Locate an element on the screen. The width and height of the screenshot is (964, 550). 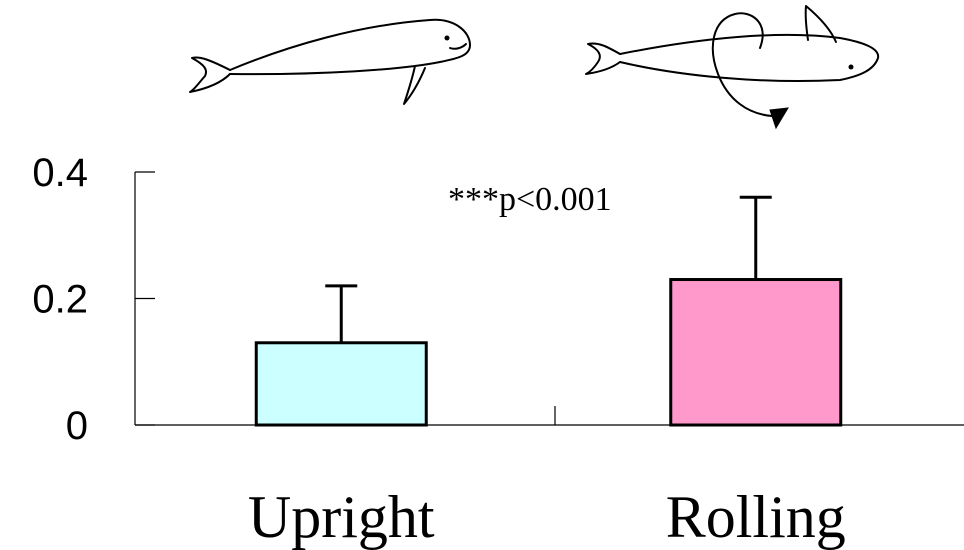
significance-annotation: ***p<0.001 is located at coordinates (530, 199).